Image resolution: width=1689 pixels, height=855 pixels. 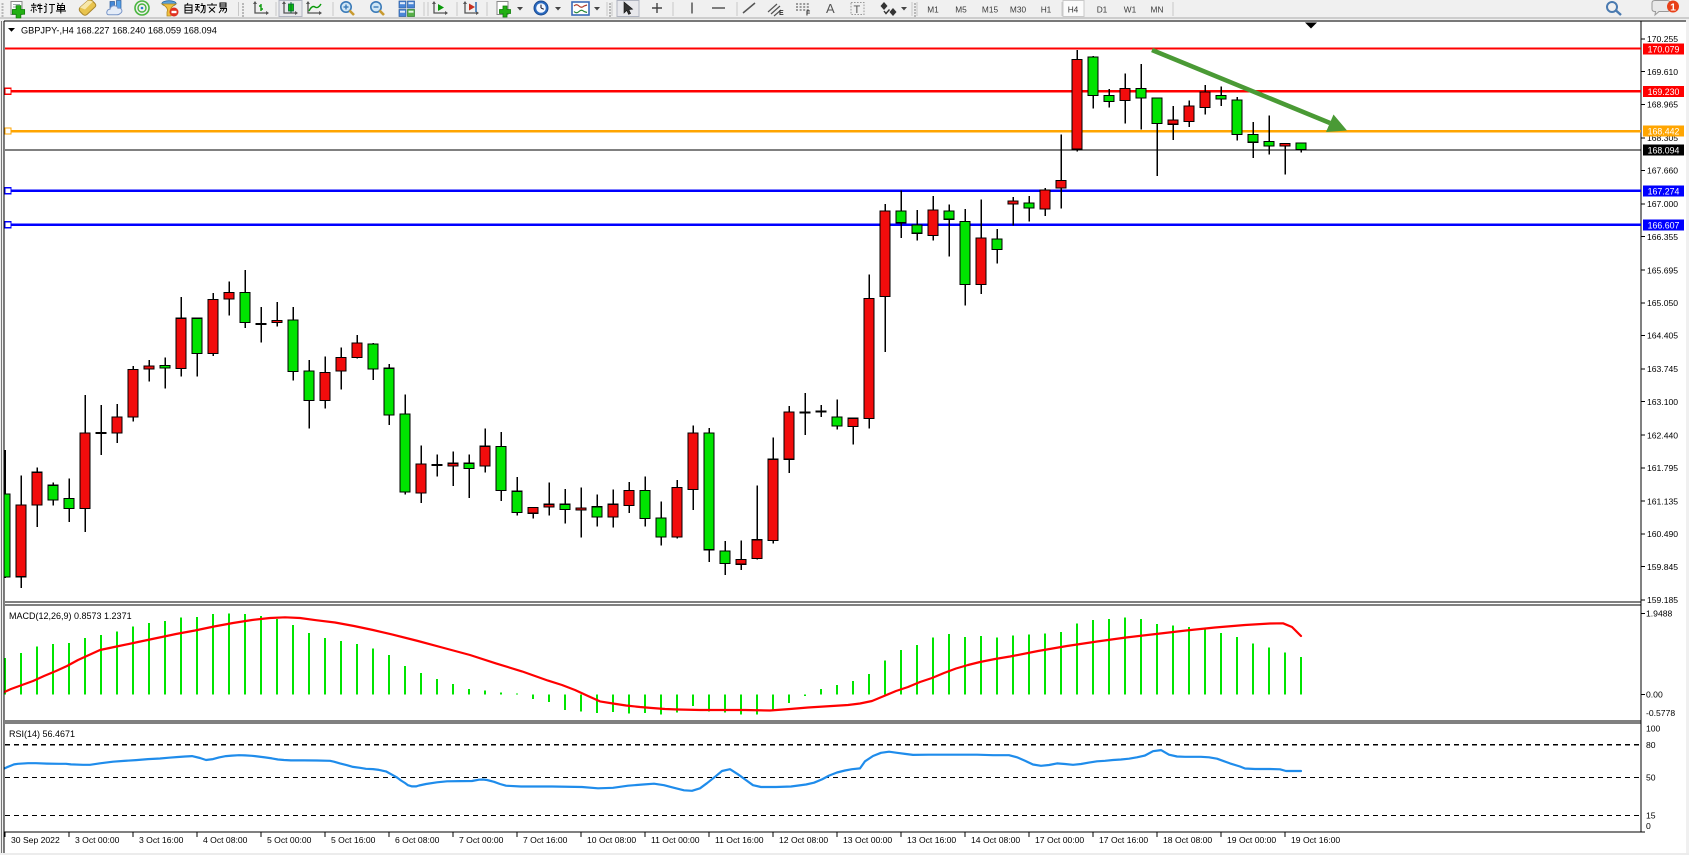 What do you see at coordinates (995, 840) in the screenshot?
I see `svg-text: 14 Oct 08:00` at bounding box center [995, 840].